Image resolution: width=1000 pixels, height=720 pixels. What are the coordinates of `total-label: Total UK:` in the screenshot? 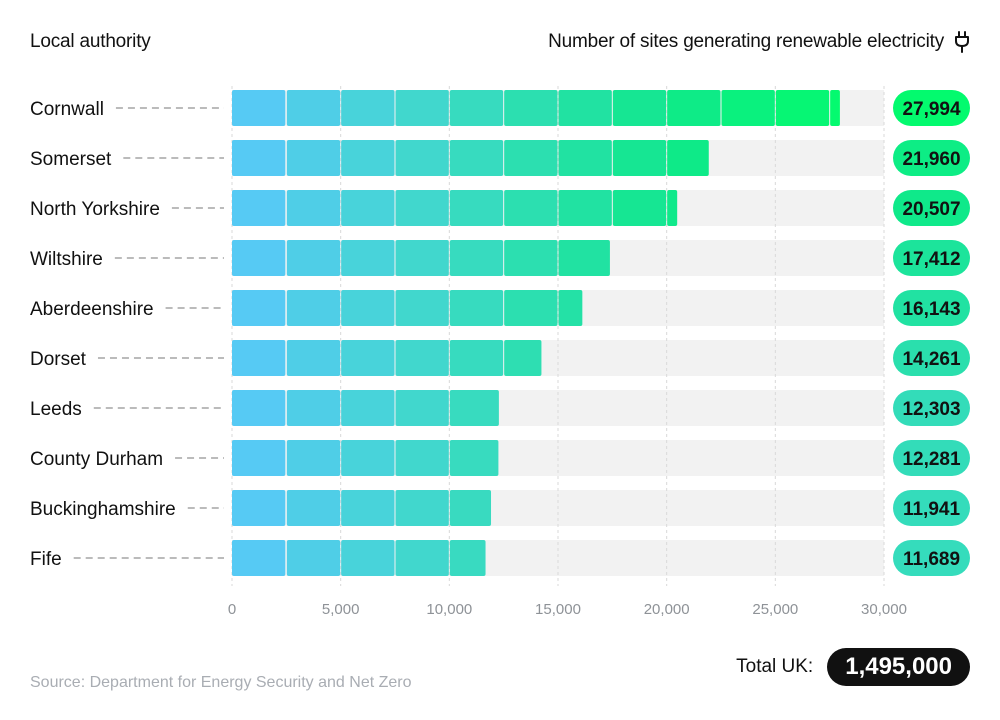 It's located at (775, 666).